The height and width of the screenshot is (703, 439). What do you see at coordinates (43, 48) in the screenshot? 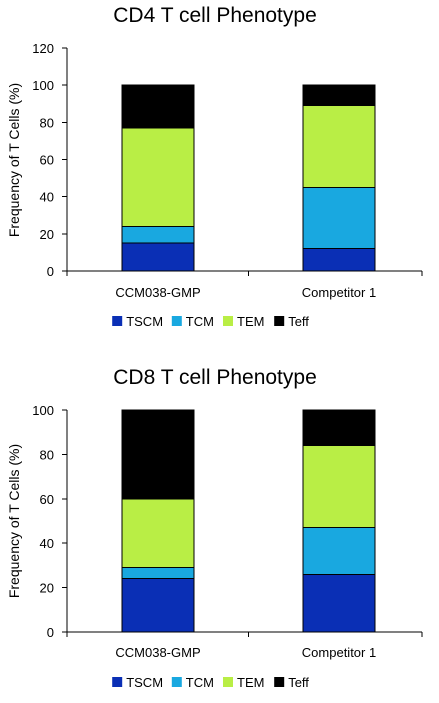
I see `cd4-y-tick-label: 120` at bounding box center [43, 48].